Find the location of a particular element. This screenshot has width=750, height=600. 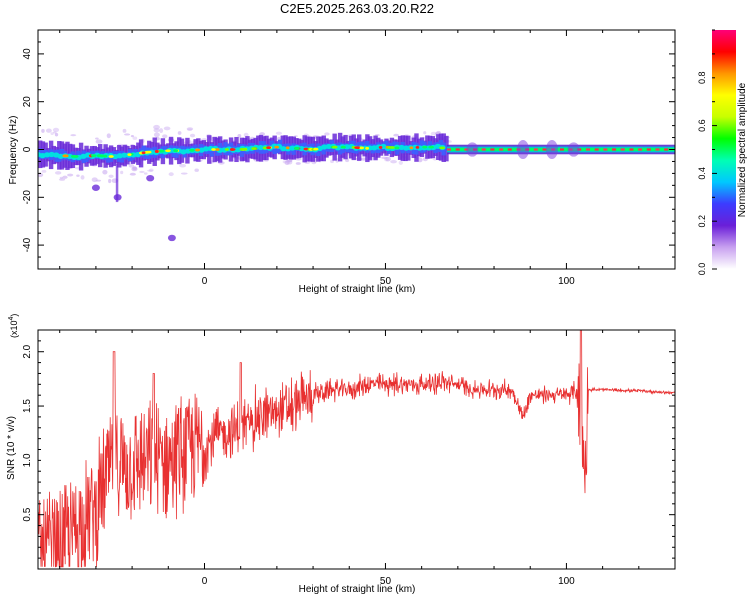

vertical-streak is located at coordinates (117, 183).